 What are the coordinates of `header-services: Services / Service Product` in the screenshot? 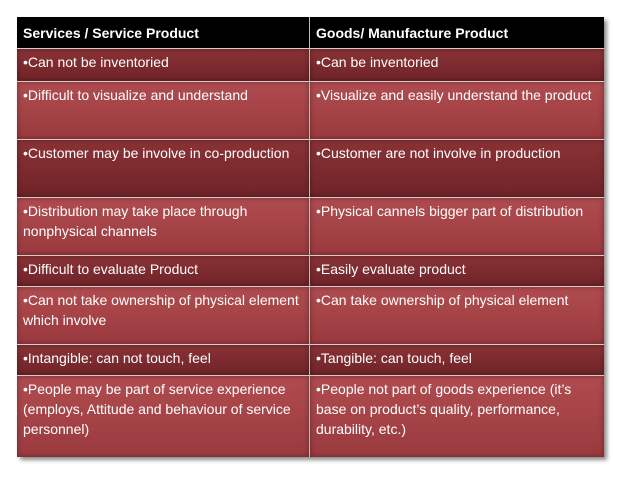 It's located at (163, 32).